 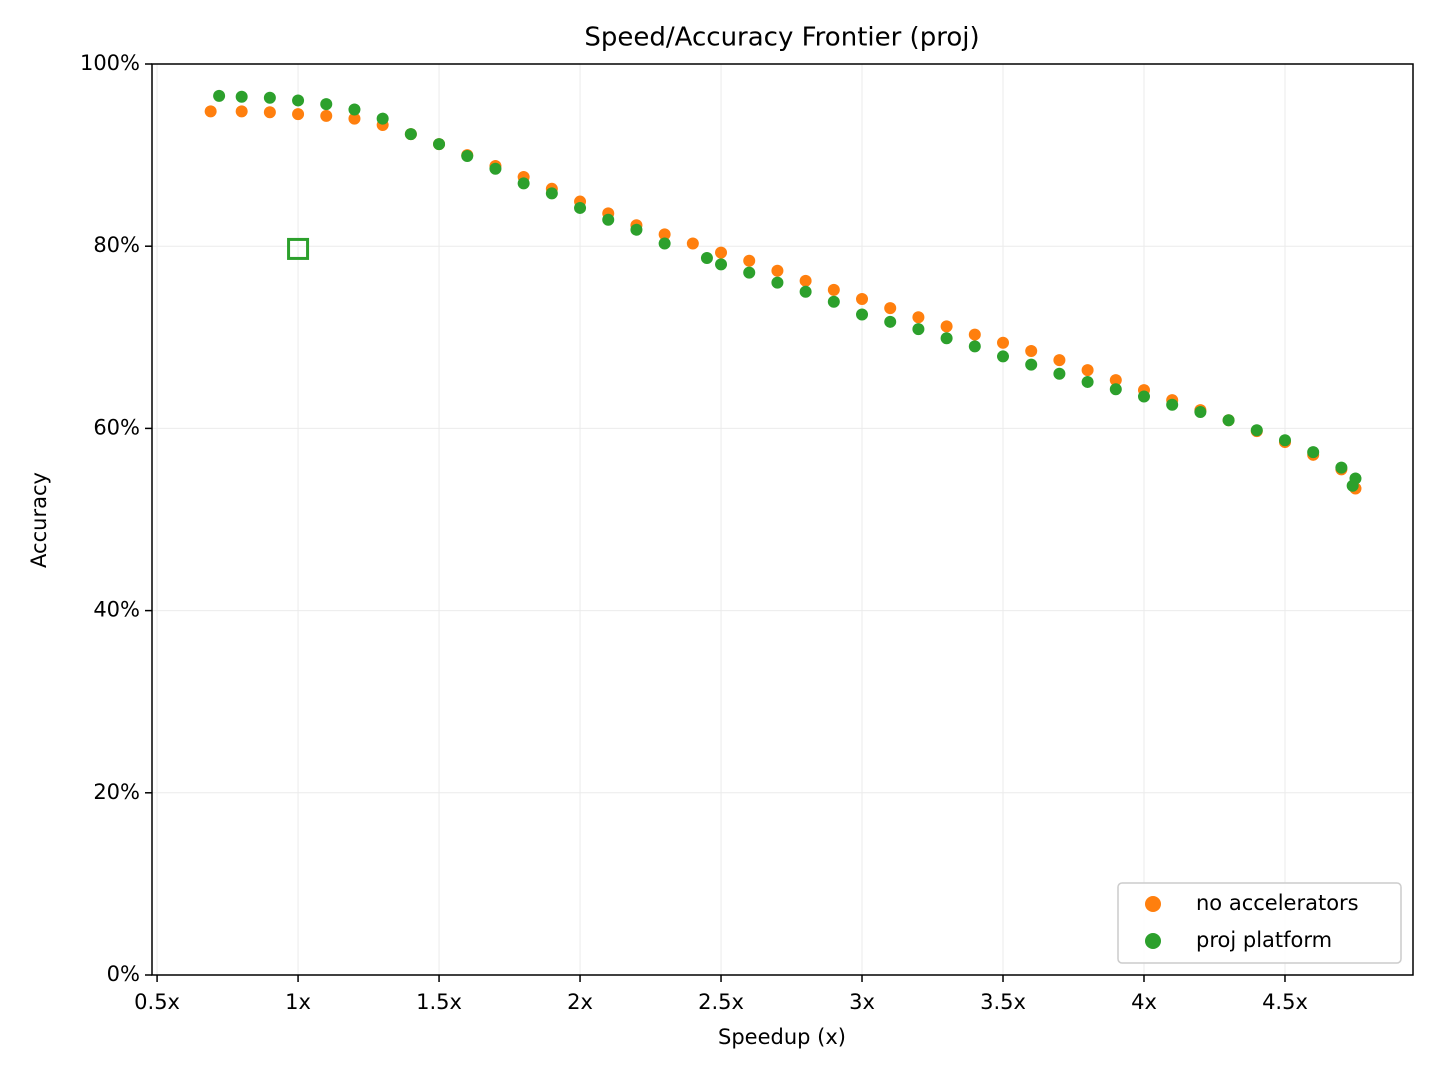 What do you see at coordinates (1285, 1002) in the screenshot?
I see `x-tick-label: 4.5x` at bounding box center [1285, 1002].